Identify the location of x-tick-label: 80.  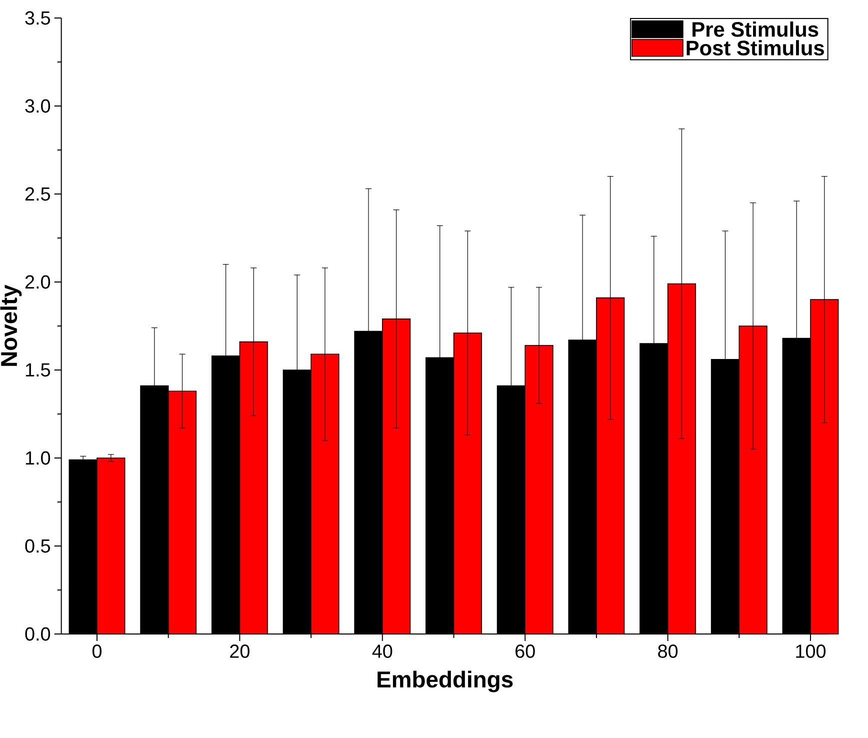
(668, 651).